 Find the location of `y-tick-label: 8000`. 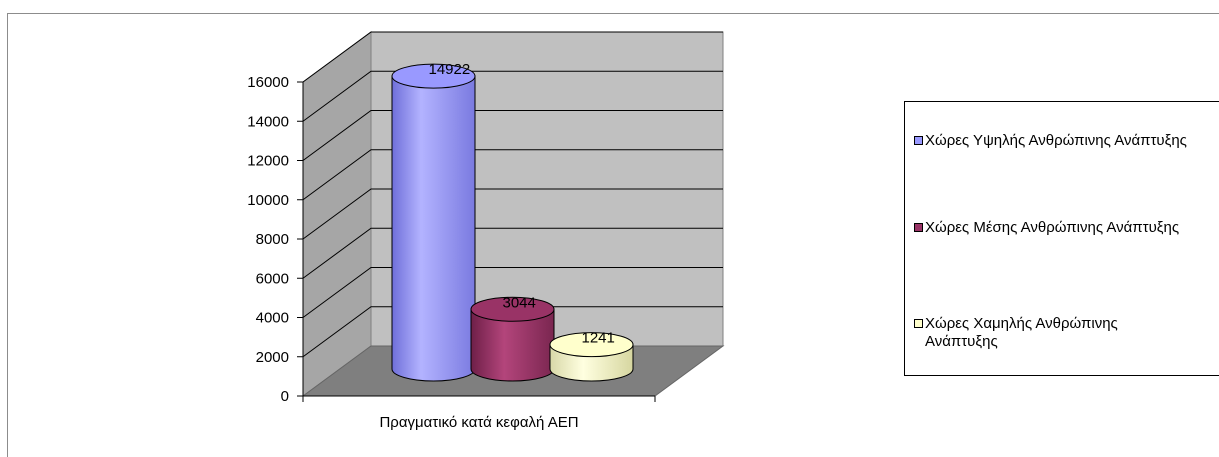

y-tick-label: 8000 is located at coordinates (272, 239).